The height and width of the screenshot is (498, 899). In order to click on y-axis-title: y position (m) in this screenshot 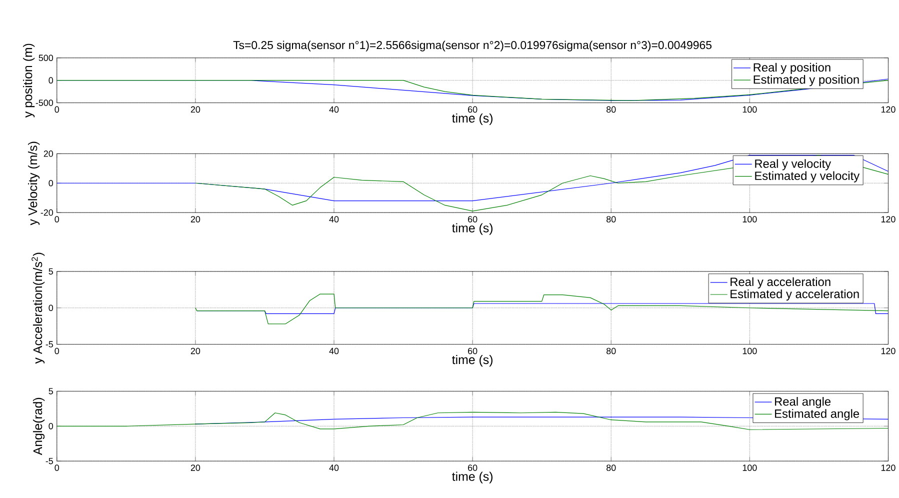, I will do `click(29, 81)`.